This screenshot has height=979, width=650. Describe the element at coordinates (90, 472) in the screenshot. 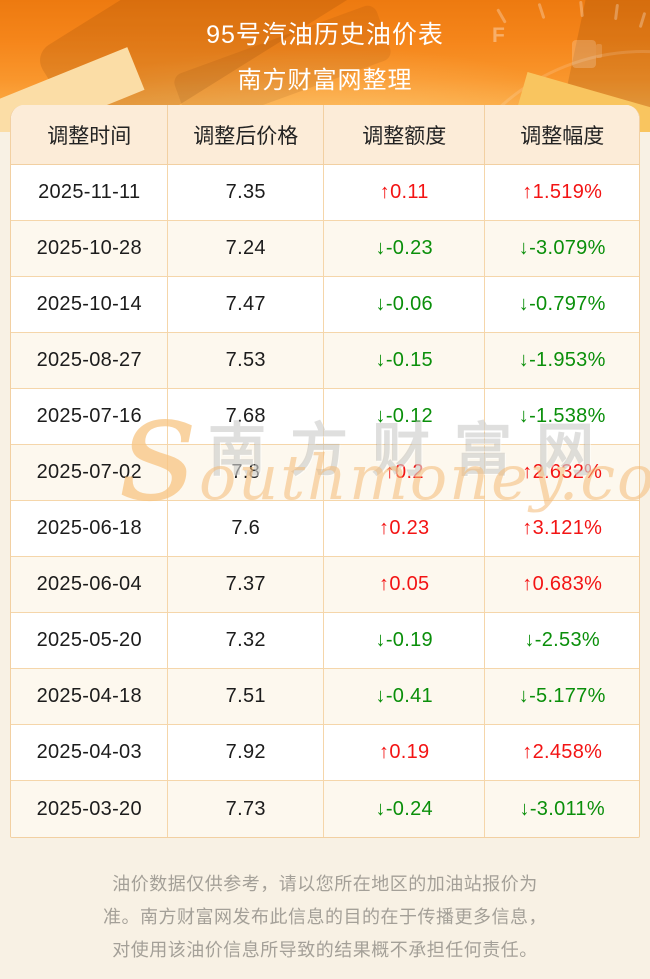

I see `cell-date: 2025-07-02` at that location.